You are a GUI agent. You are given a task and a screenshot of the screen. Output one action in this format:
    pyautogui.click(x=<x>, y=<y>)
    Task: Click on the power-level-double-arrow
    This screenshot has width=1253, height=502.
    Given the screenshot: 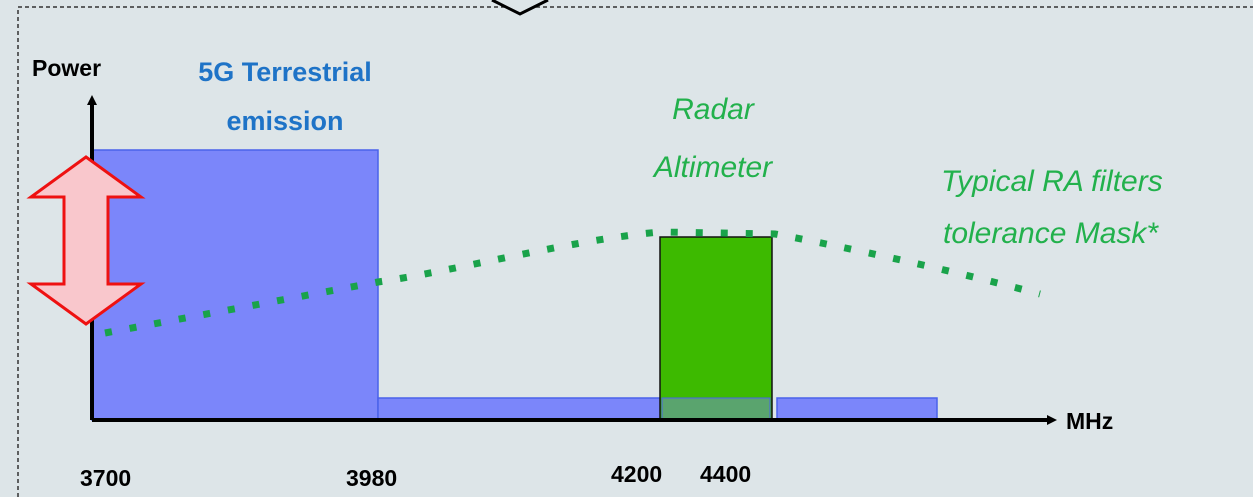 What is the action you would take?
    pyautogui.click(x=86, y=240)
    